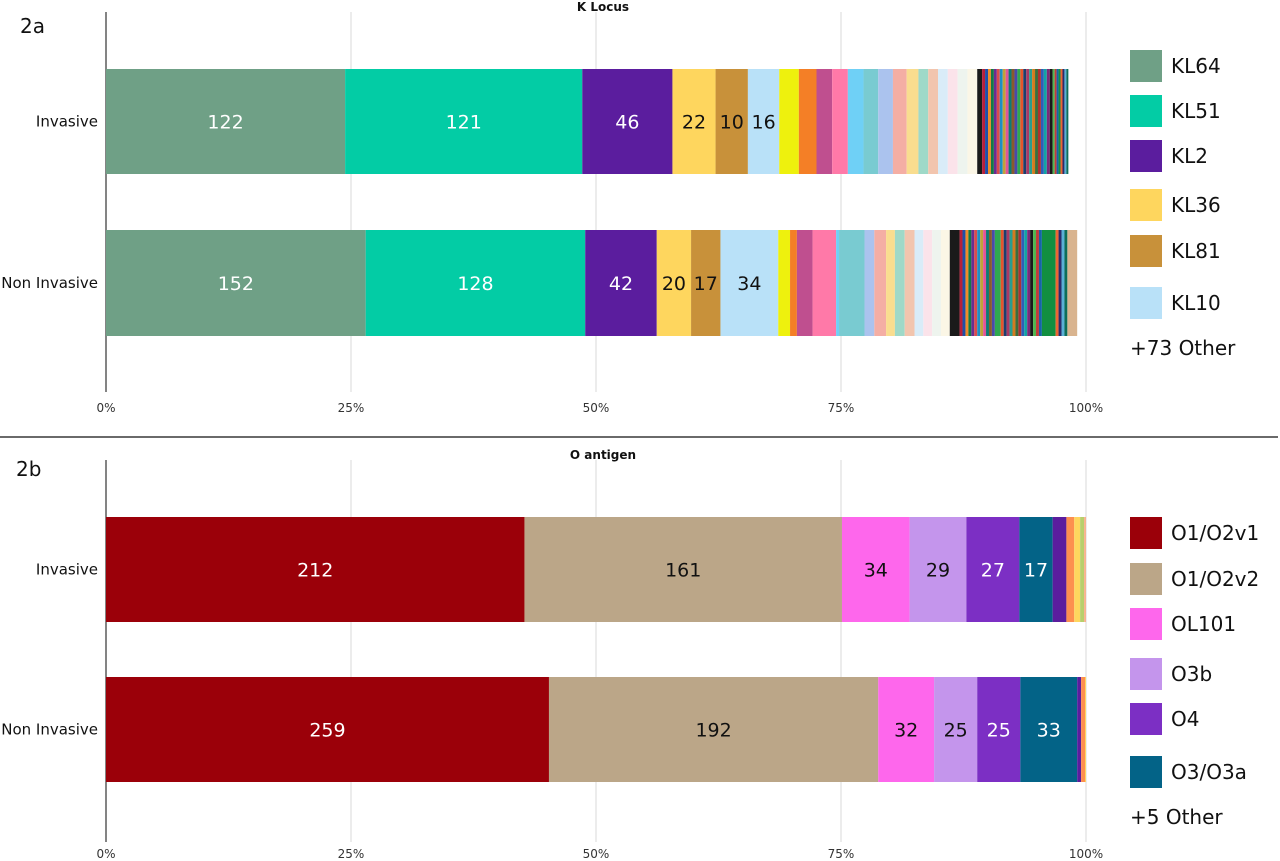 The height and width of the screenshot is (861, 1280). I want to click on category-label: Non Invasive, so click(49, 730).